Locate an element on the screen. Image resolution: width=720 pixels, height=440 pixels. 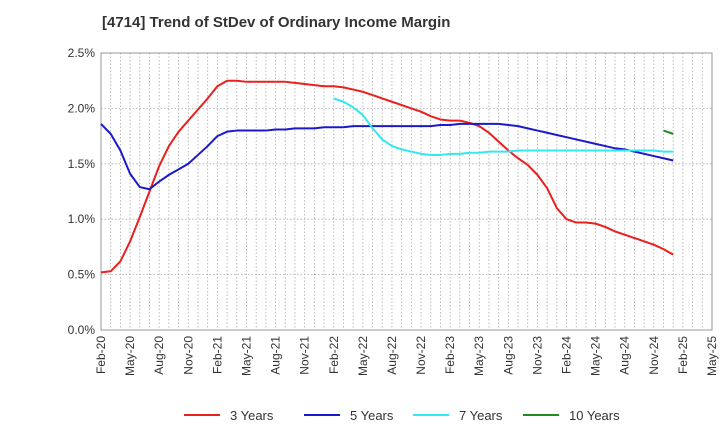
x-tick-label: Aug-24 is located at coordinates (625, 355).